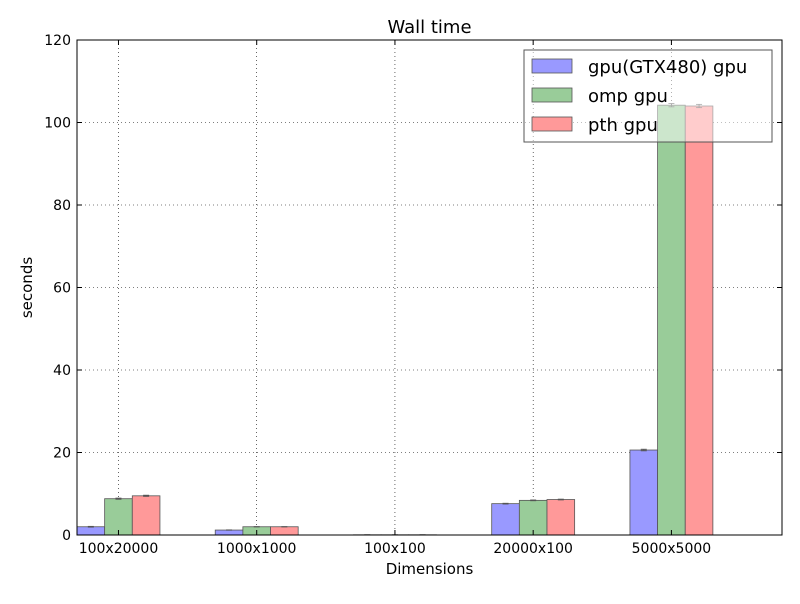 Image resolution: width=800 pixels, height=604 pixels. I want to click on legend-label-0: gpu(GTX480) gpu, so click(667, 67).